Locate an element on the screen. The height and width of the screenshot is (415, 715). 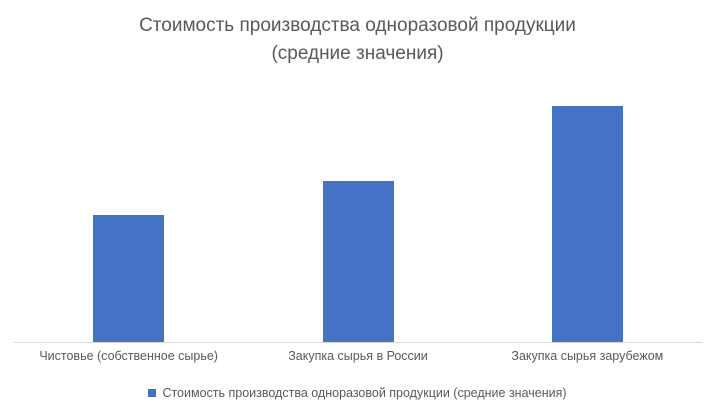
category-label-3: Закупка сырья зарубежом is located at coordinates (587, 356).